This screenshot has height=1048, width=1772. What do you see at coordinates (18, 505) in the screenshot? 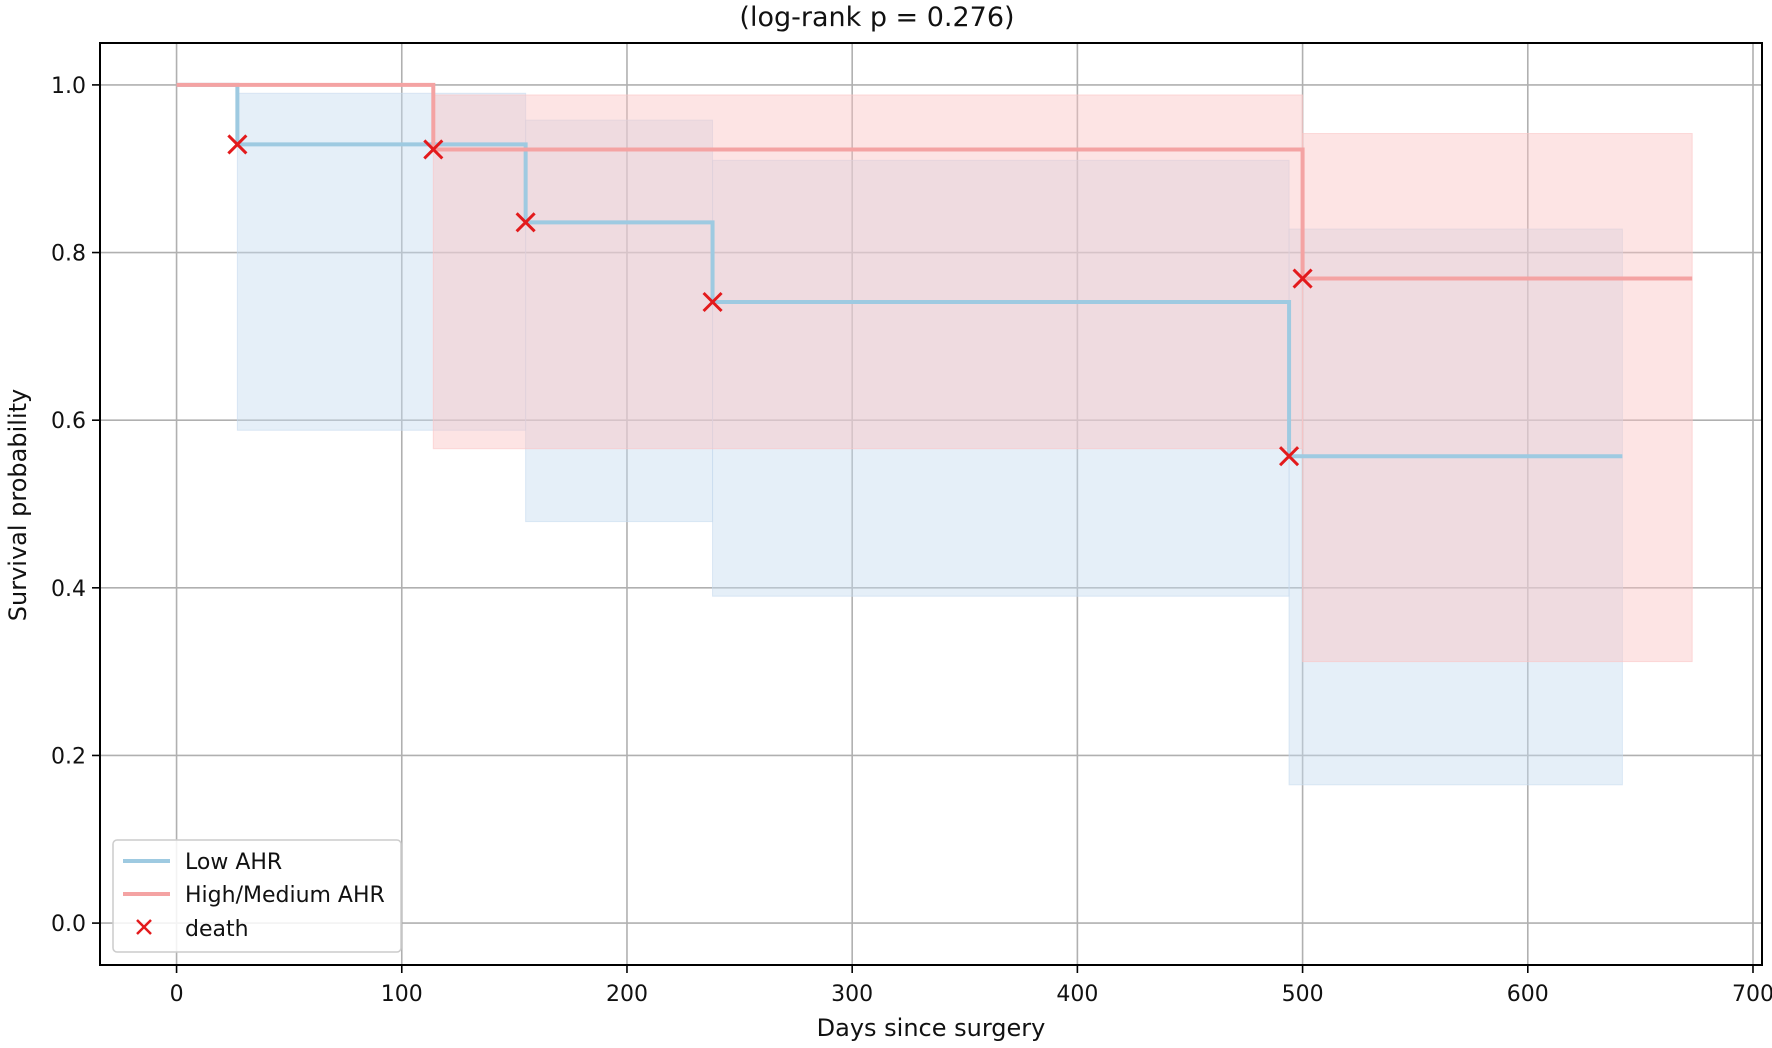
I see `y-axis-label: Survival probability` at bounding box center [18, 505].